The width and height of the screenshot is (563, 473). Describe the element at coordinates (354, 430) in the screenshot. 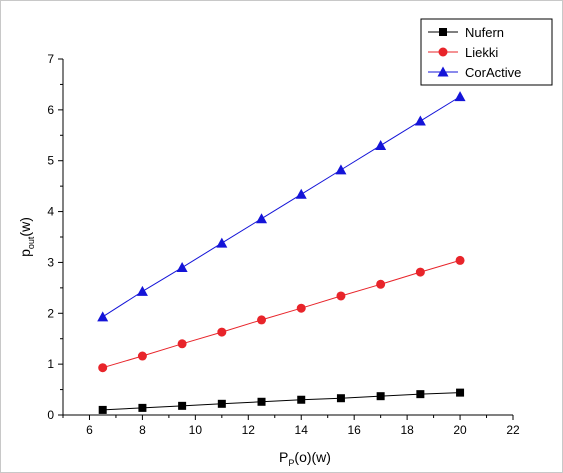

I see `x-tick-label: 16` at that location.